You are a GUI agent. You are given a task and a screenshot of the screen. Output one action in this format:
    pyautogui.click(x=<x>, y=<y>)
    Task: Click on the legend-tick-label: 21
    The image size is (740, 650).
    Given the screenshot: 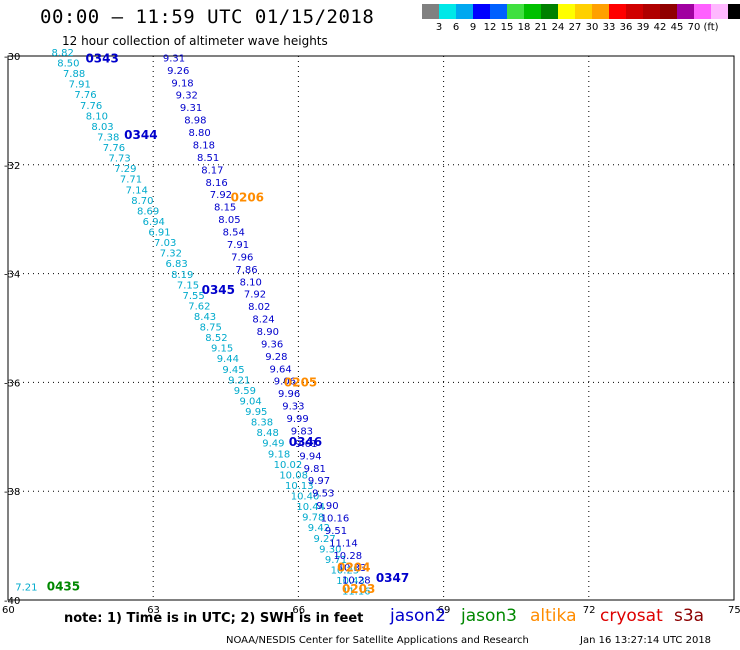 What is the action you would take?
    pyautogui.click(x=541, y=27)
    